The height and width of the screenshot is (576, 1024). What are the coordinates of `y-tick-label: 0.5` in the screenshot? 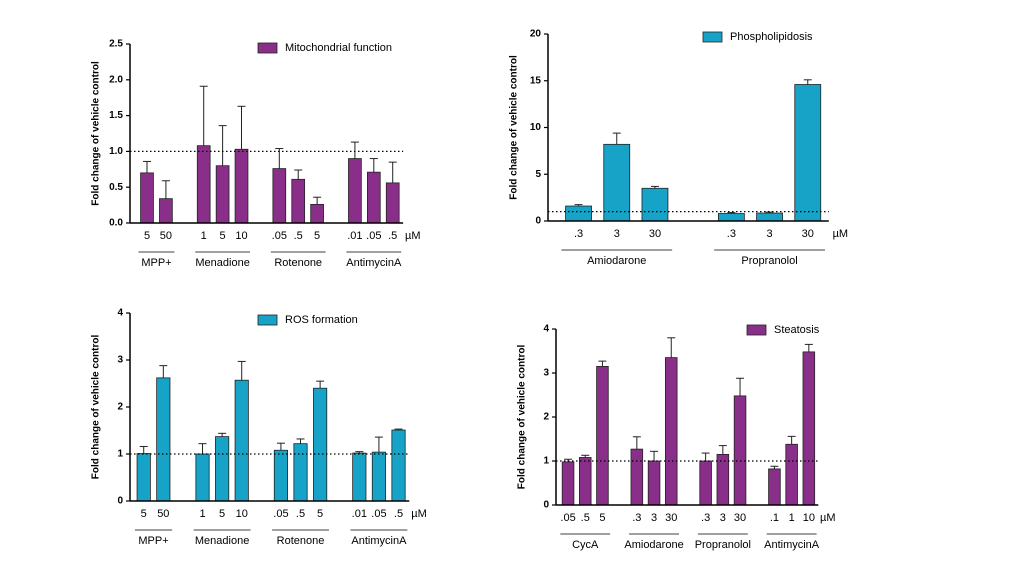 It's located at (116, 187).